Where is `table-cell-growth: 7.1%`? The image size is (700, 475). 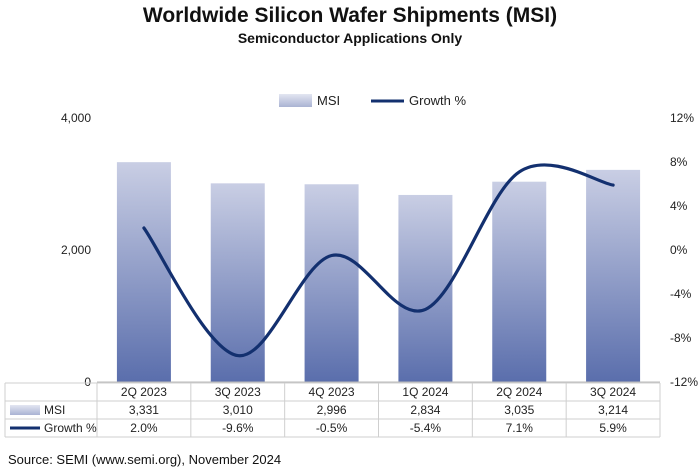 table-cell-growth: 7.1% is located at coordinates (520, 428).